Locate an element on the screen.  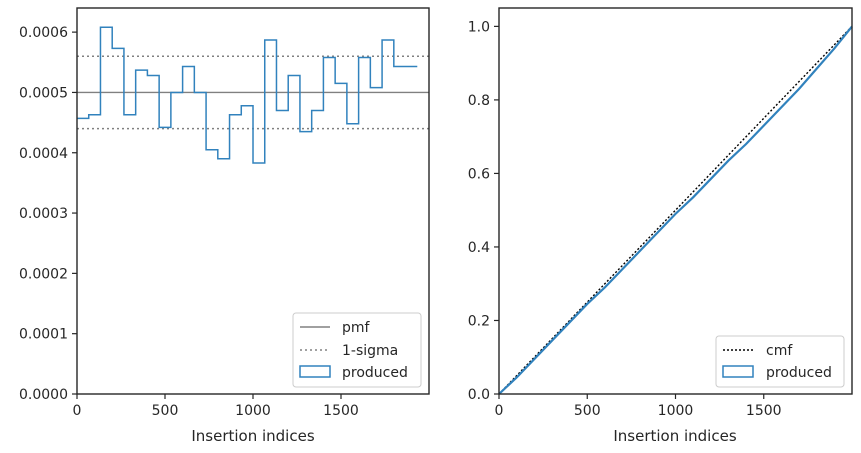
left-produced-step-line is located at coordinates (247, 95).